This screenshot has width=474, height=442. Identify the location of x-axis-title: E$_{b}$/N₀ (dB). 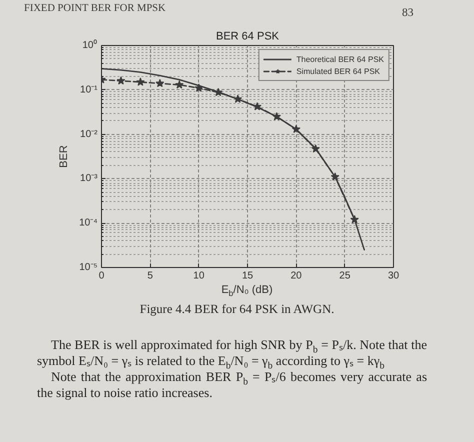
(247, 290).